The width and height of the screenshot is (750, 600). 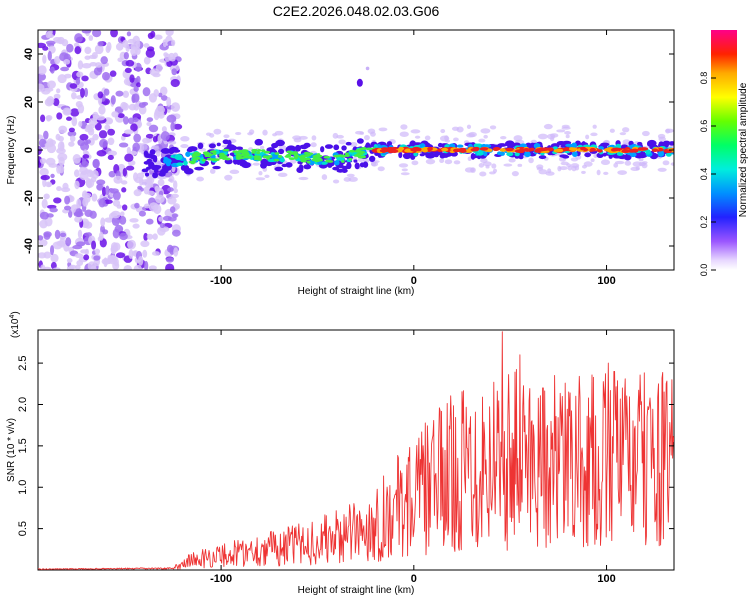 What do you see at coordinates (29, 246) in the screenshot?
I see `spectrogram-ytick-label: -40` at bounding box center [29, 246].